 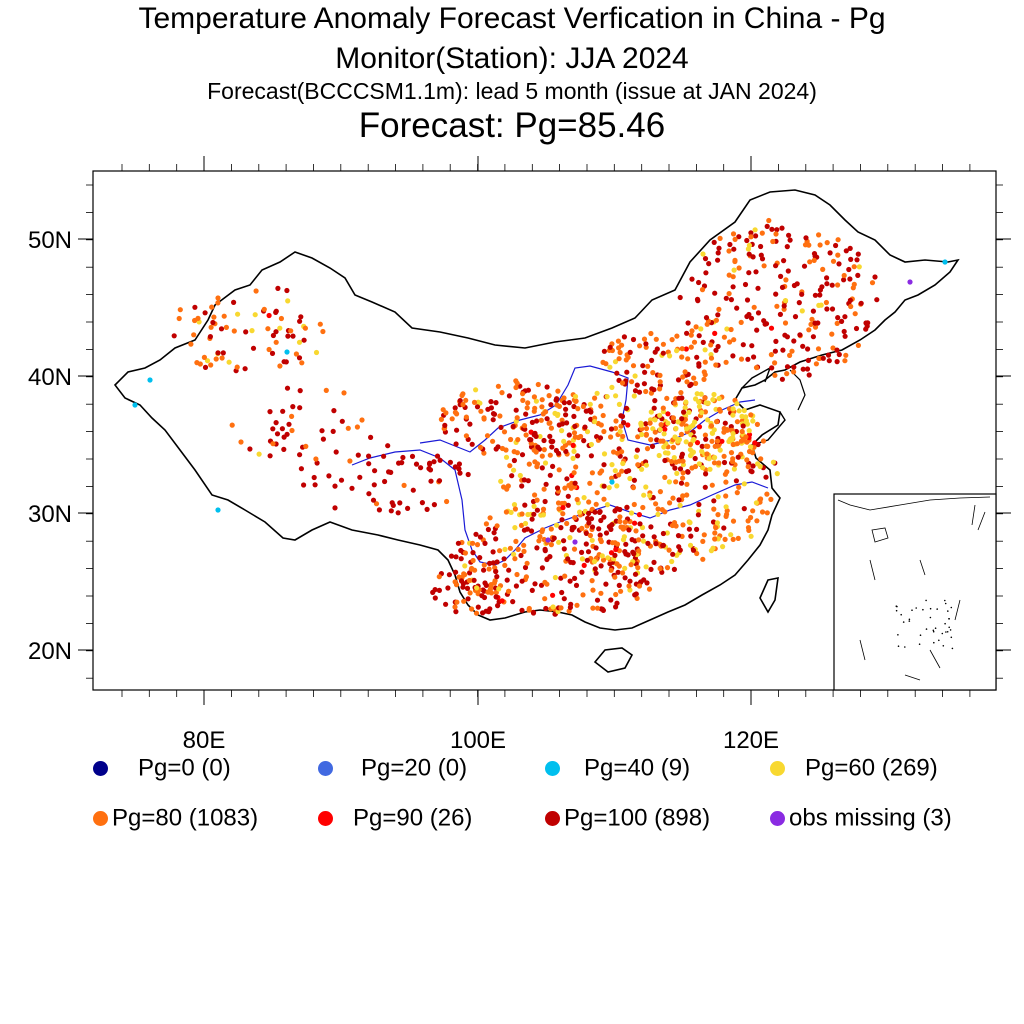 I want to click on title-line-2: Monitor(Station): JJA 2024, so click(x=512, y=58).